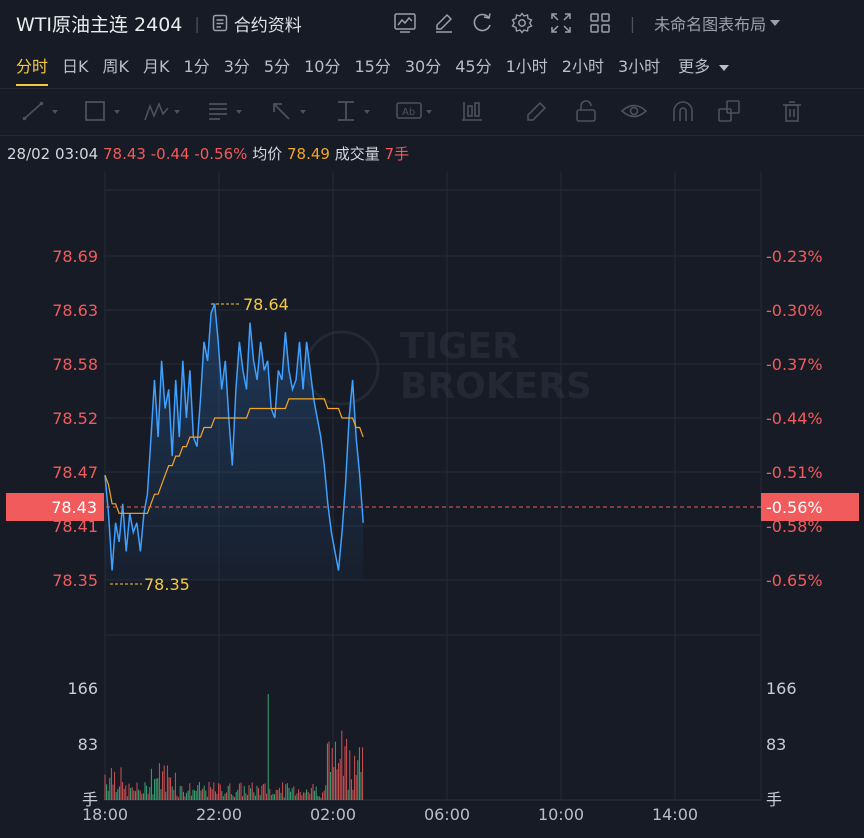 Image resolution: width=864 pixels, height=838 pixels. What do you see at coordinates (322, 66) in the screenshot?
I see `tf-10m: 10分` at bounding box center [322, 66].